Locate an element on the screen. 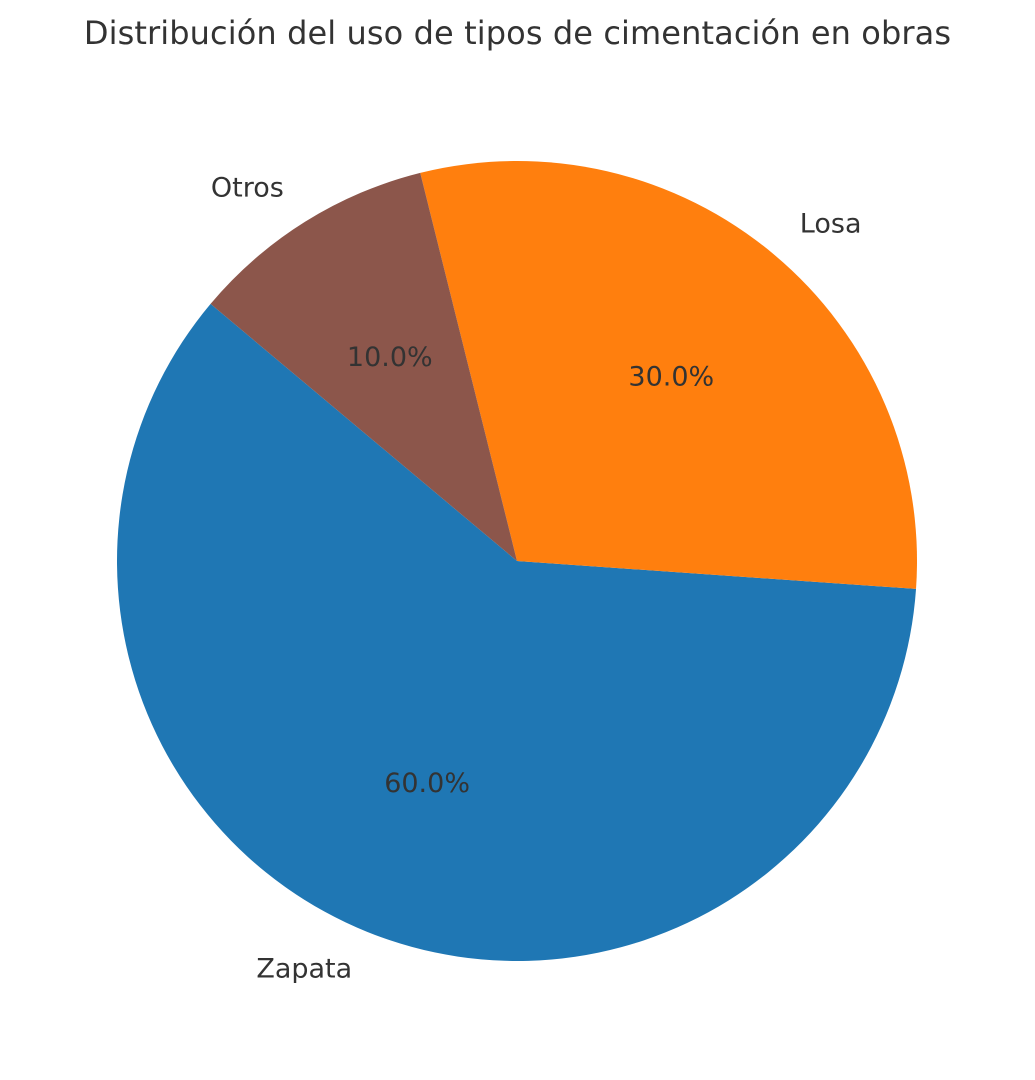 The width and height of the screenshot is (1035, 1080). percent-label-otros: 10.0% is located at coordinates (390, 357).